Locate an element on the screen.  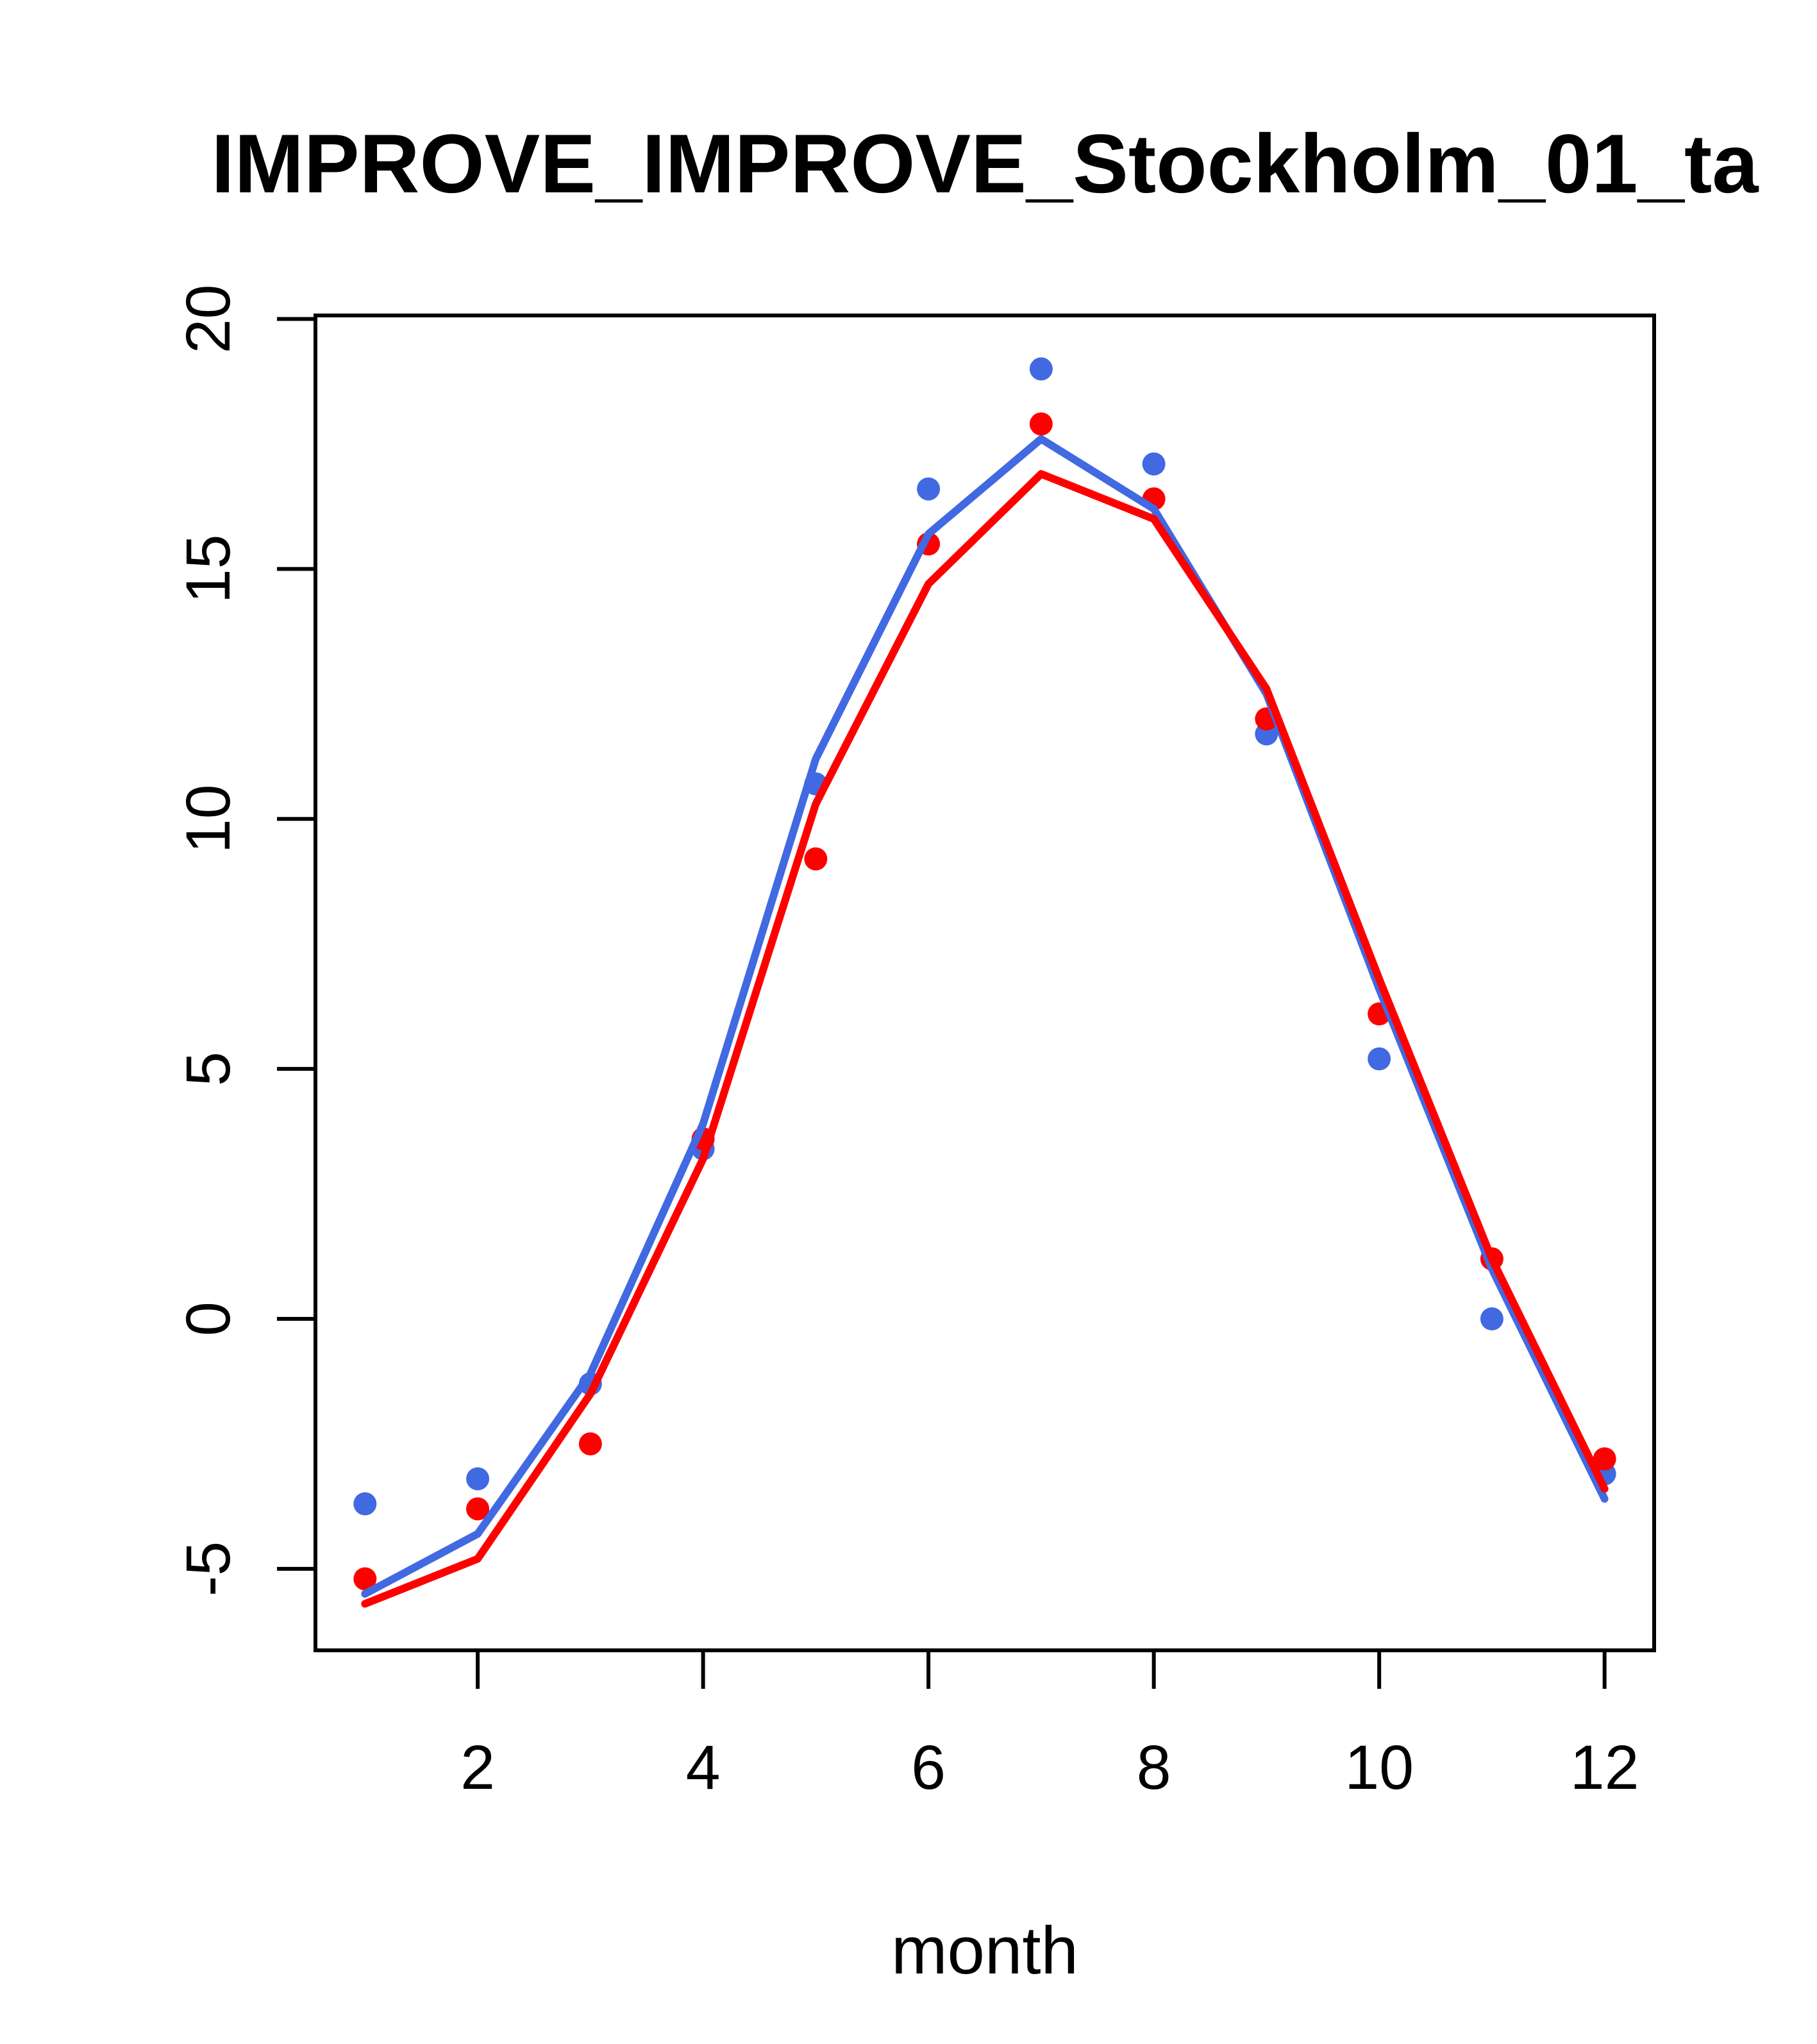
chart-title: IMPROVE_IMPROVE_Stockholm_01_ta is located at coordinates (986, 163).